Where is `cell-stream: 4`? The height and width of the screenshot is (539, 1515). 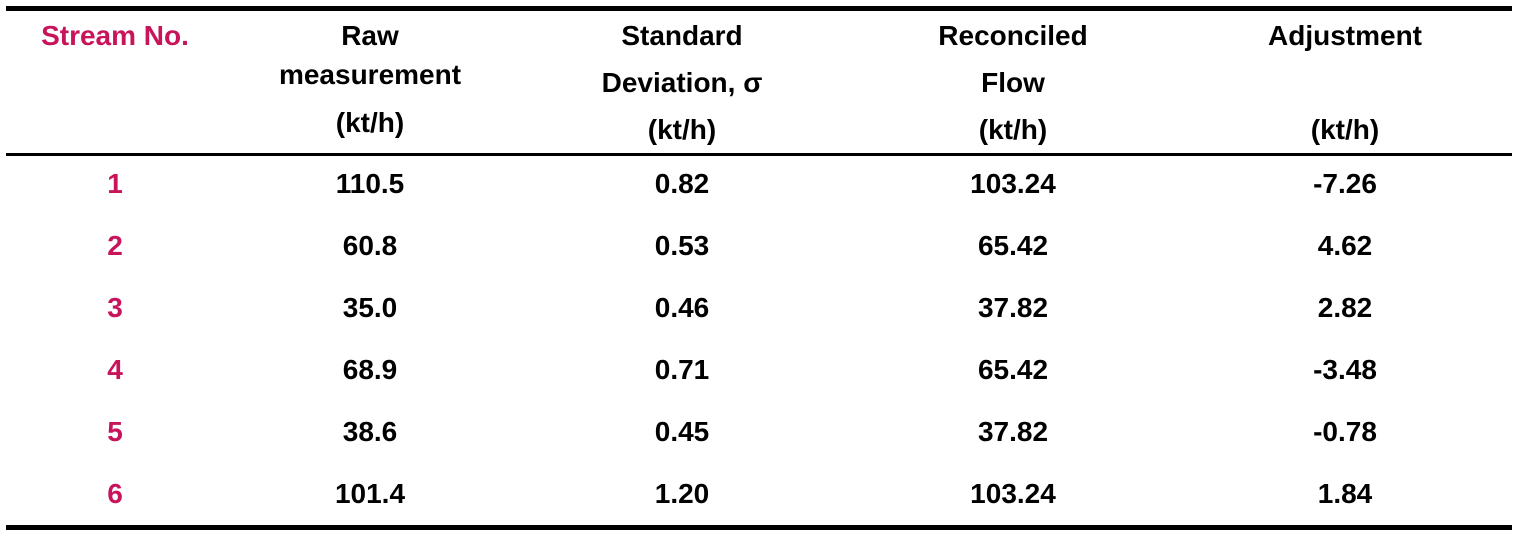 cell-stream: 4 is located at coordinates (115, 369).